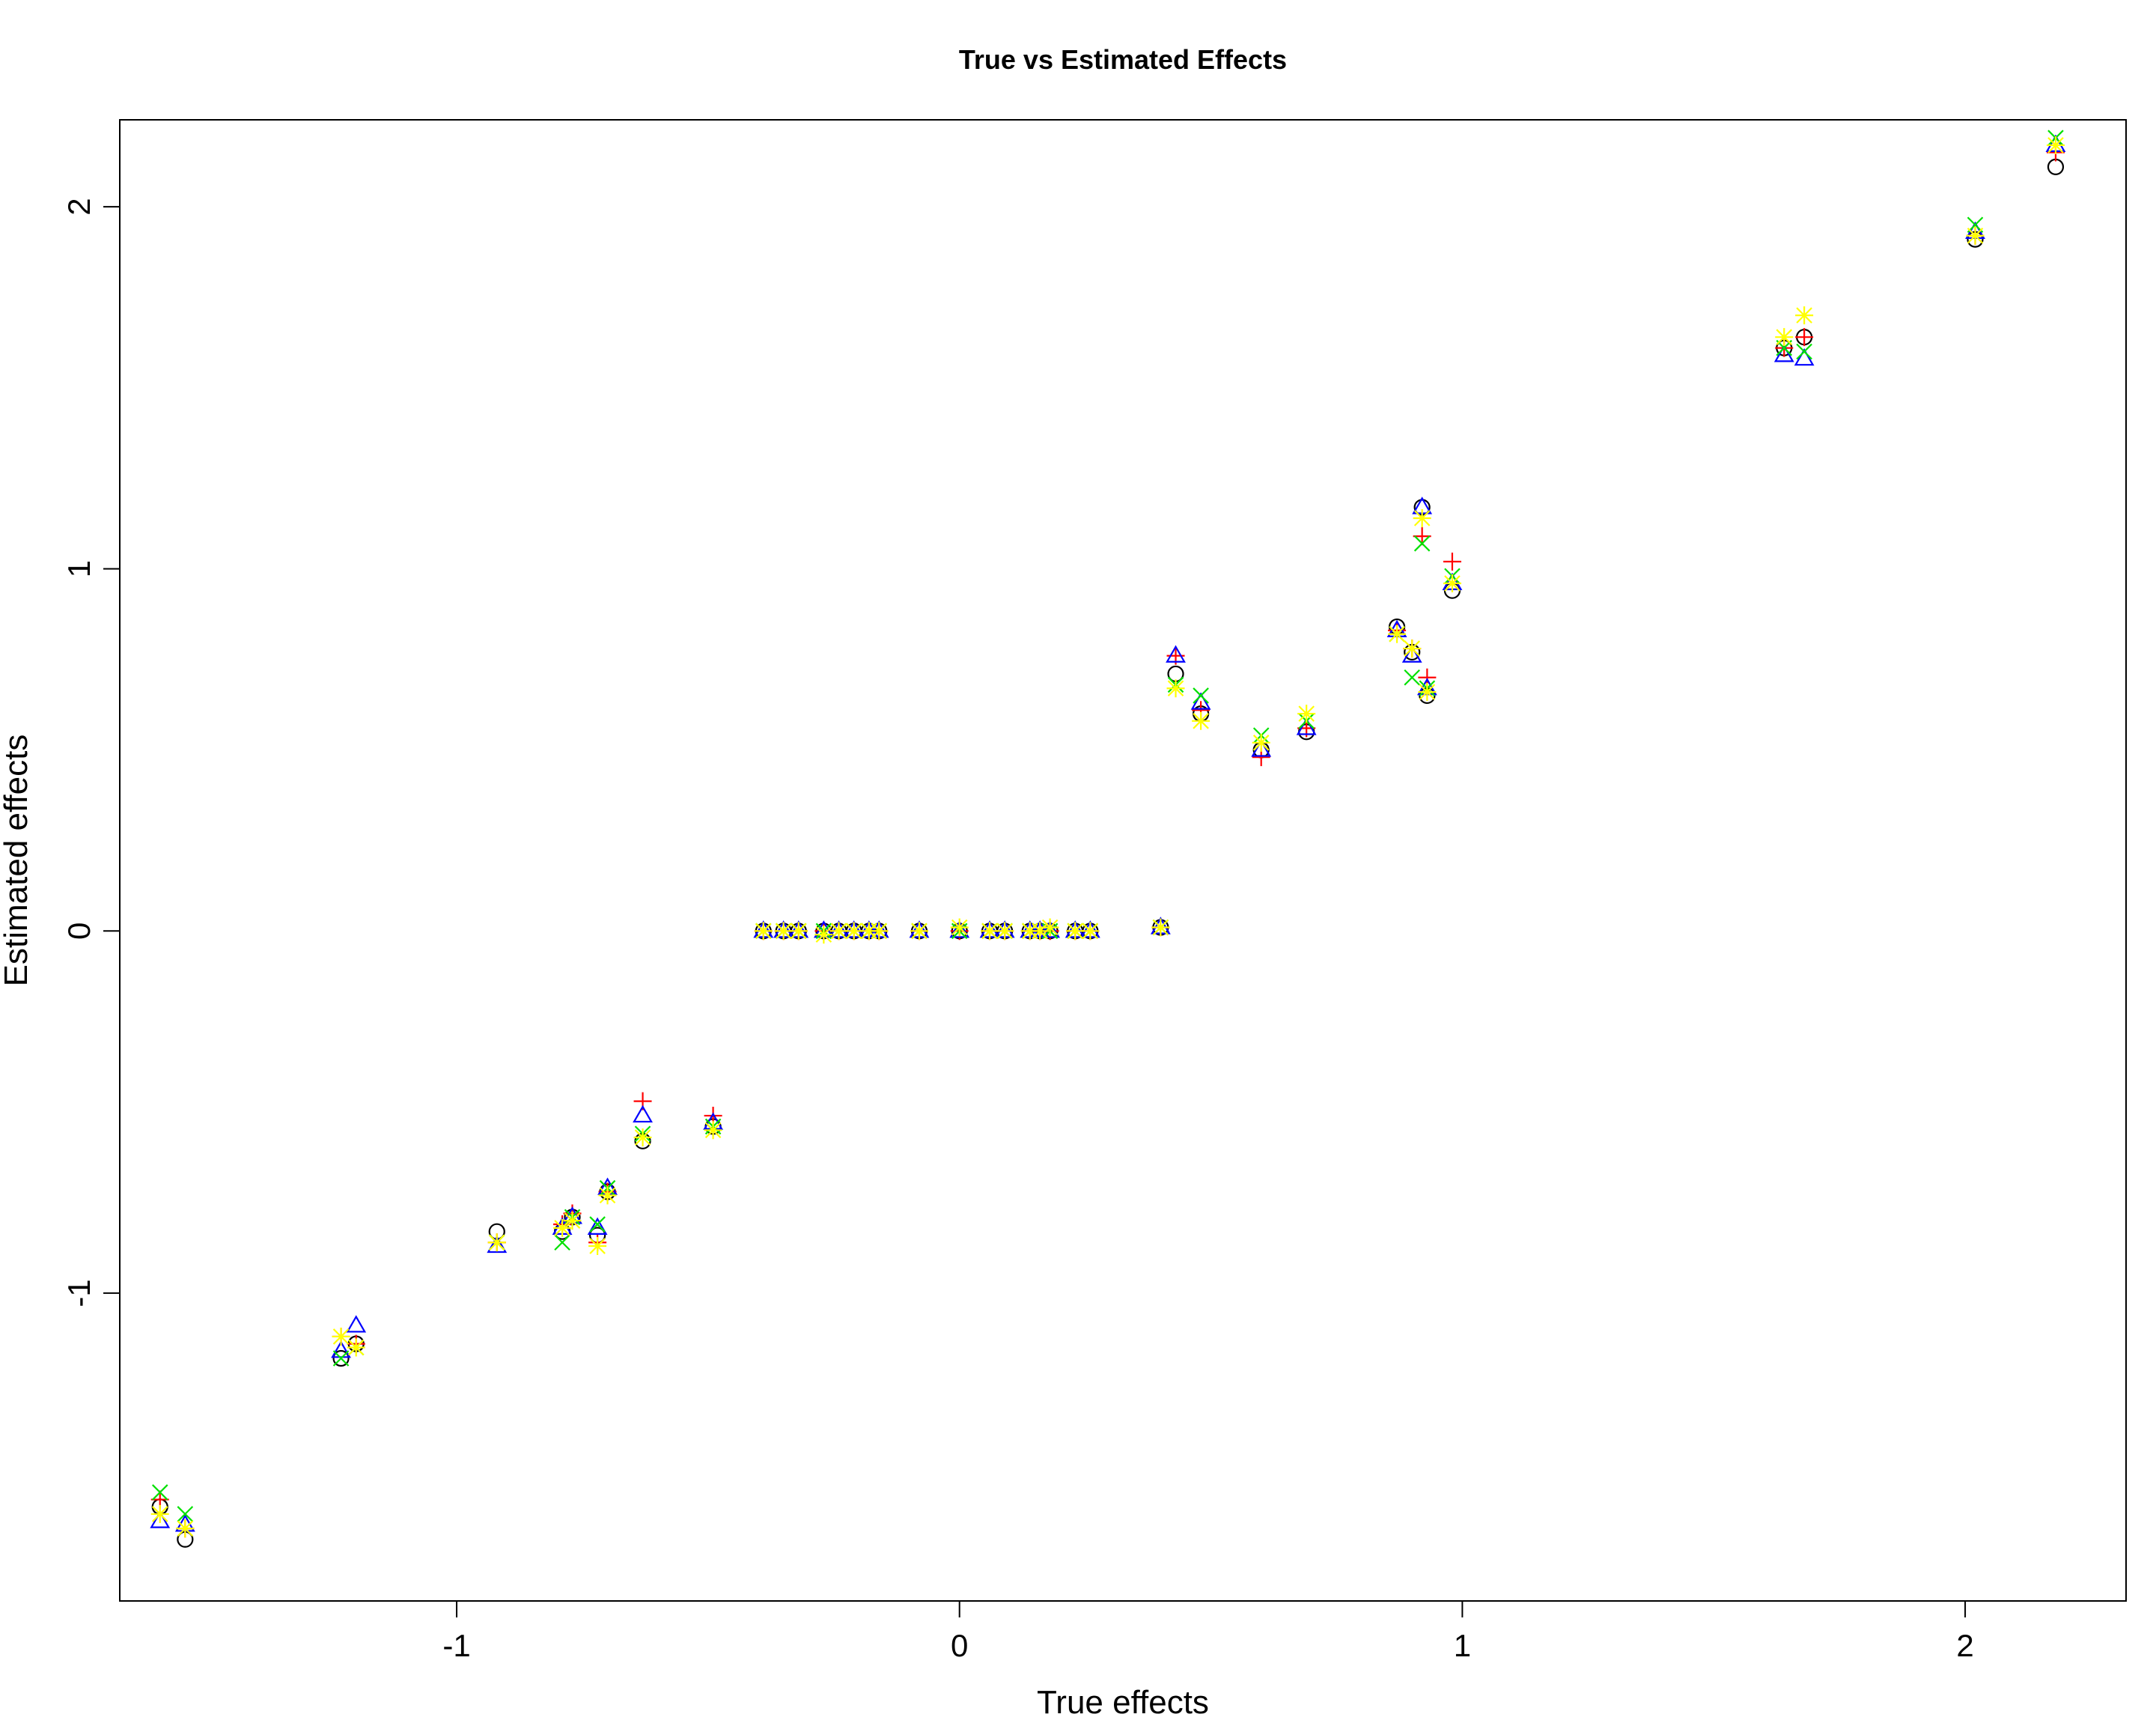 This screenshot has height=1729, width=2156. Describe the element at coordinates (1462, 1645) in the screenshot. I see `x-tick-label: 1` at that location.